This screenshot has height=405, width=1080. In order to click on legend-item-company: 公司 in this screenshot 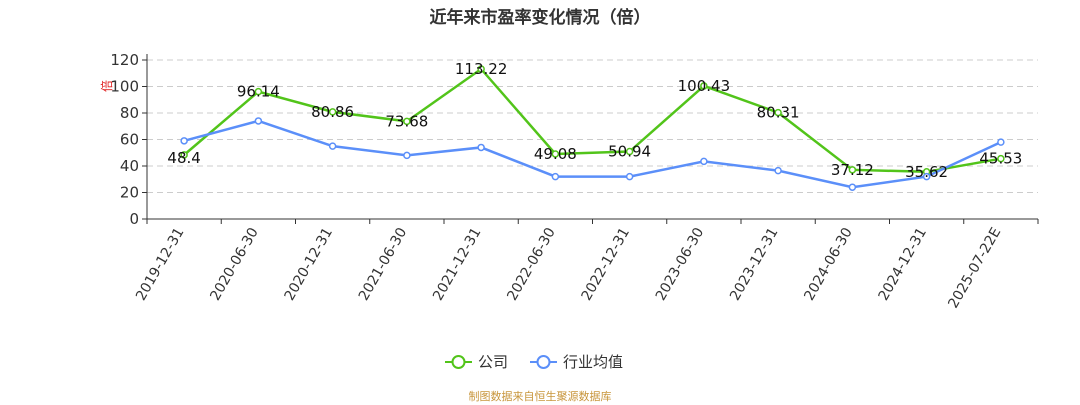, I will do `click(476, 362)`.